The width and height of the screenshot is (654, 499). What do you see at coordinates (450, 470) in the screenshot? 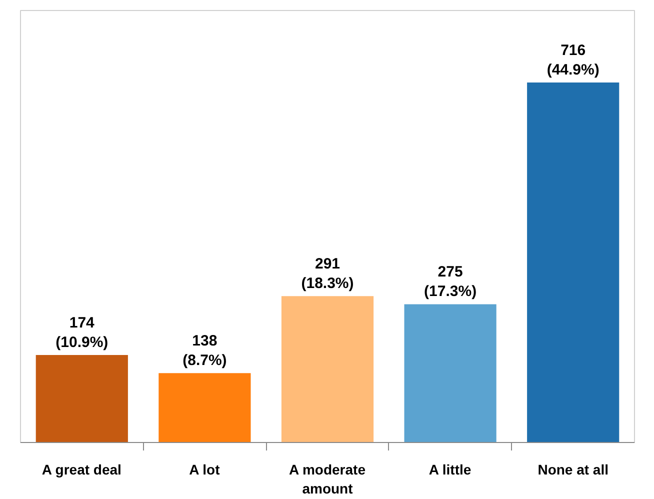
I see `x-tick-label: A little` at bounding box center [450, 470].